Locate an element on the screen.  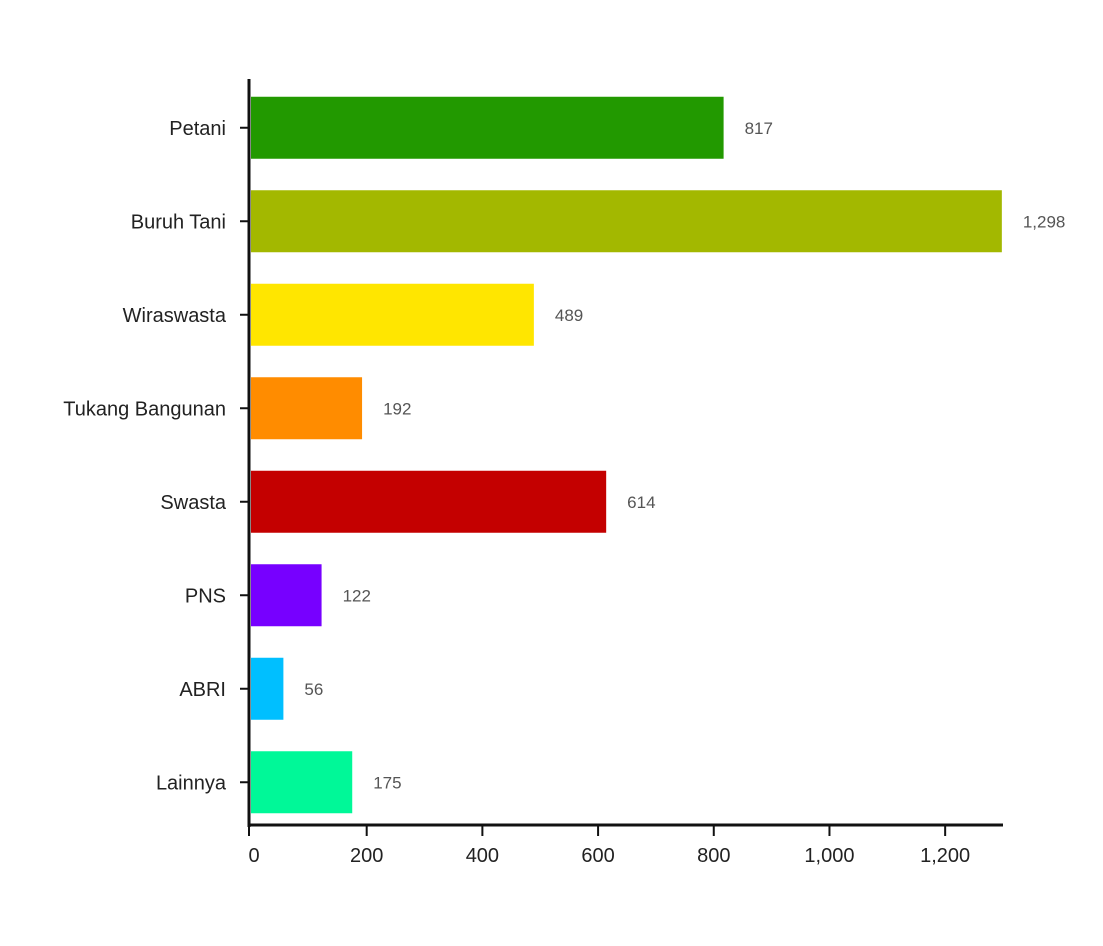
category-label-5: PNS is located at coordinates (205, 596).